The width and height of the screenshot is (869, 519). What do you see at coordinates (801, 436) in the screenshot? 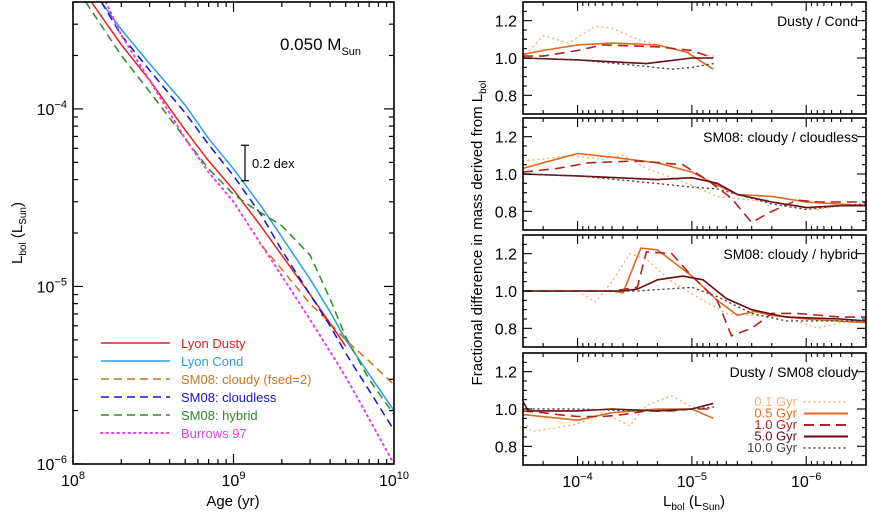
I see `legend-item-5-0-gyr: 5.0 Gyr` at bounding box center [801, 436].